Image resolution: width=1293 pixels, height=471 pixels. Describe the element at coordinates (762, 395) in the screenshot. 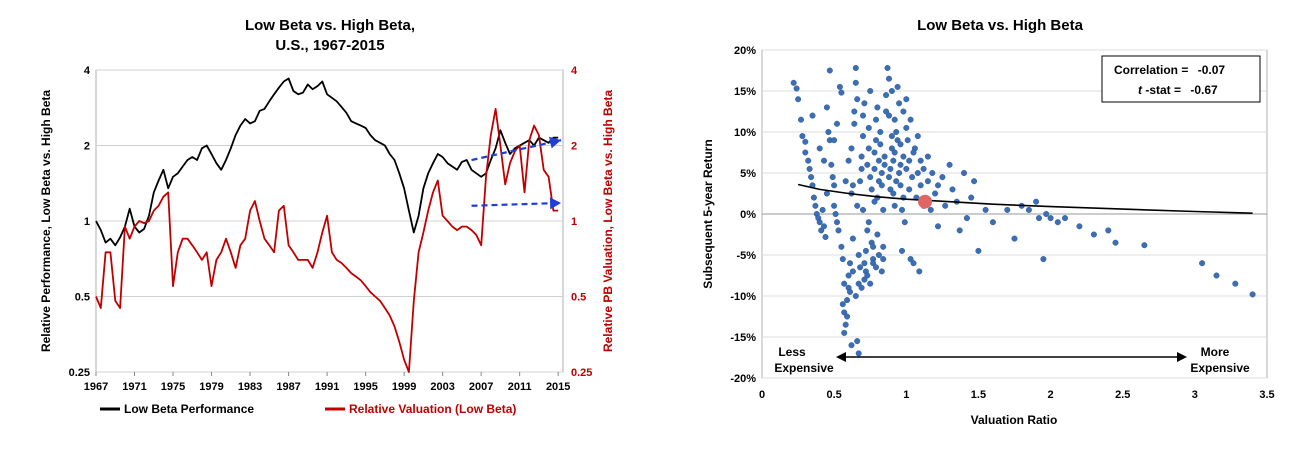

I see `right-x-tick-label: 0` at that location.